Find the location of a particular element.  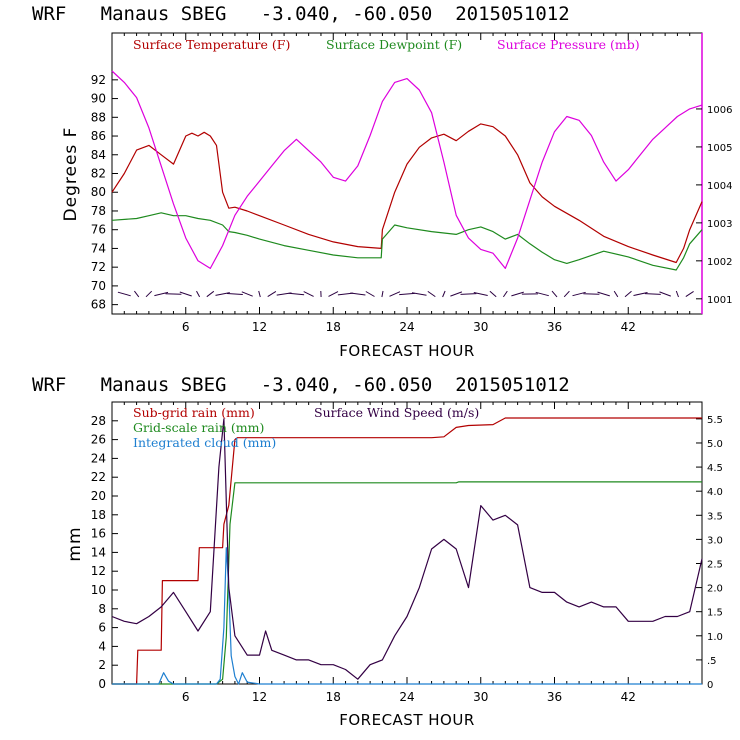

chart2-y2tick-label: 1.0 is located at coordinates (715, 637).